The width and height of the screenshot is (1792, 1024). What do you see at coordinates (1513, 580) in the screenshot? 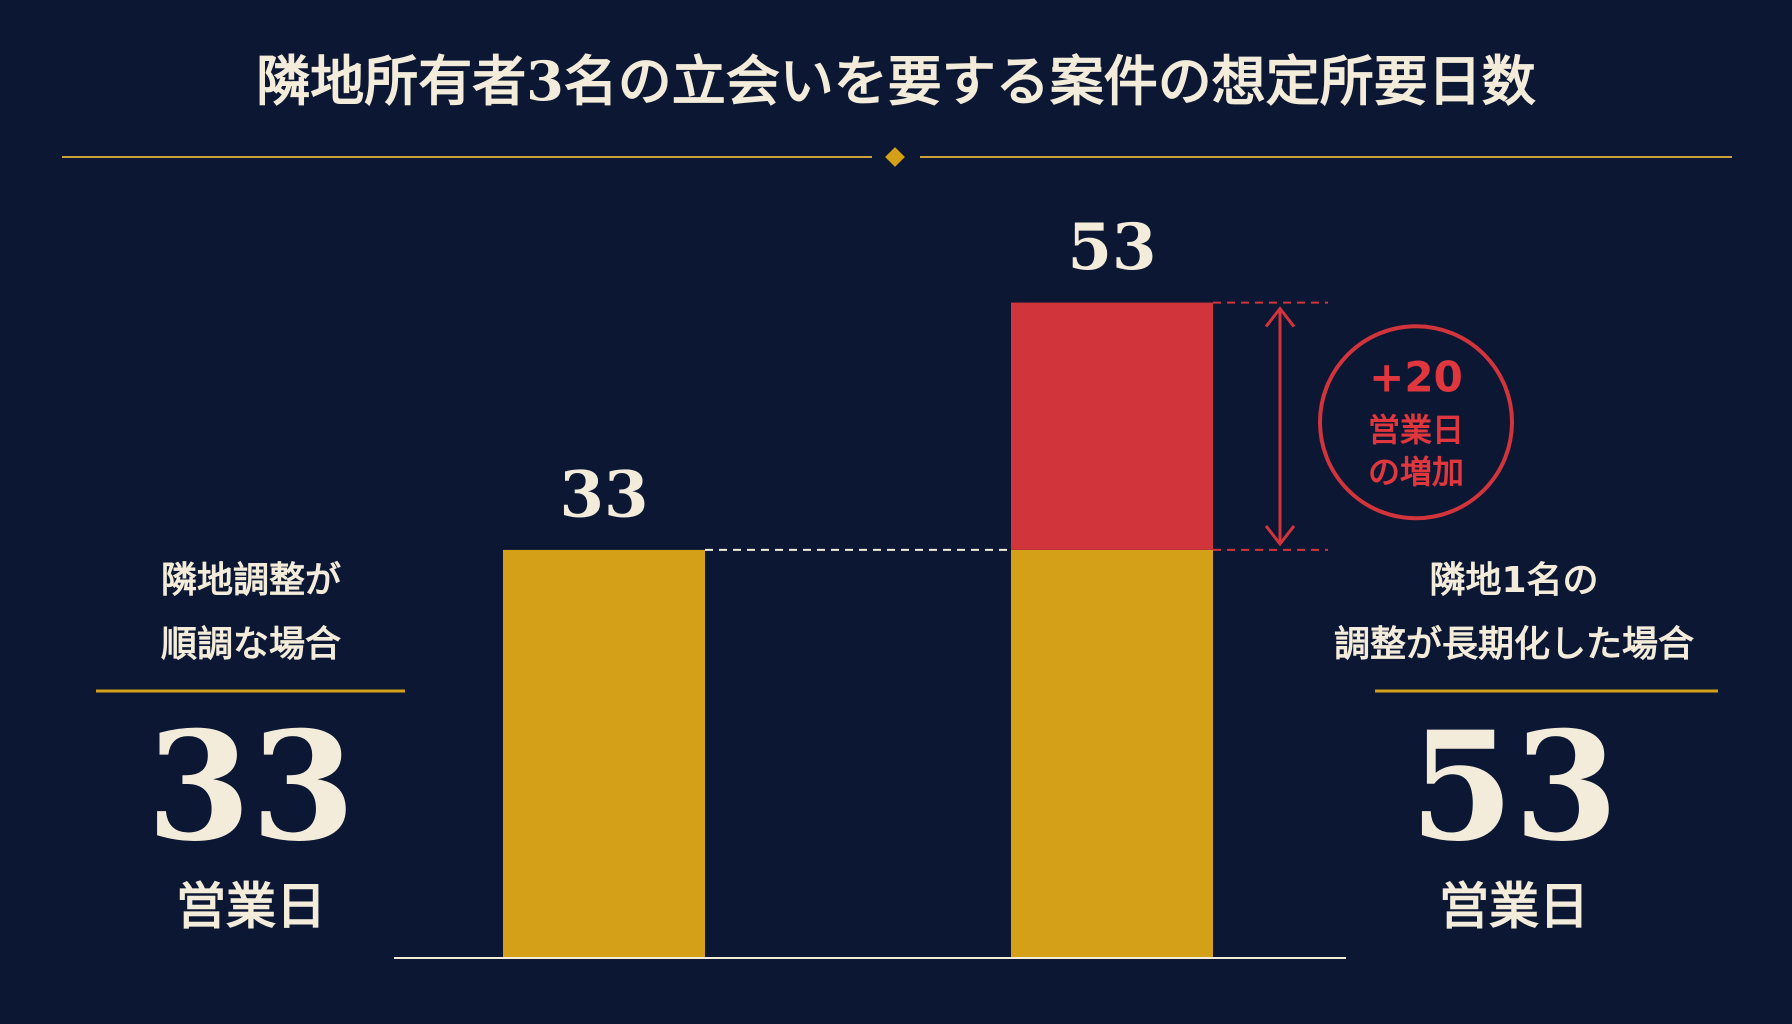
I see `category-label: 隣地1名の` at bounding box center [1513, 580].